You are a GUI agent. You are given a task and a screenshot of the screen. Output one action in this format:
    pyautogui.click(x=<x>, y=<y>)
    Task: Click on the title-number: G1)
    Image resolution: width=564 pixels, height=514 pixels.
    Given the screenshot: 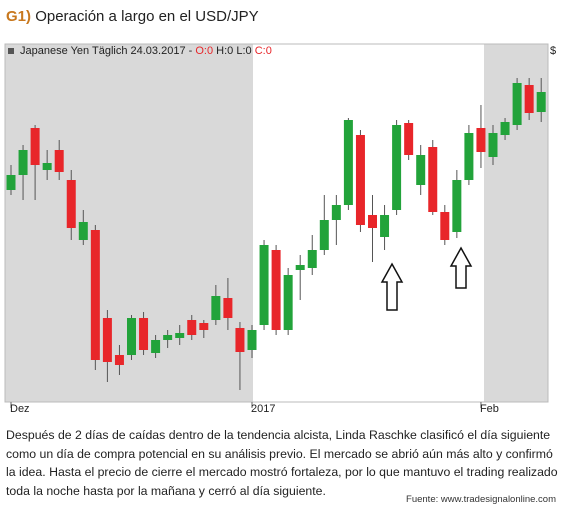 What is the action you would take?
    pyautogui.click(x=19, y=16)
    